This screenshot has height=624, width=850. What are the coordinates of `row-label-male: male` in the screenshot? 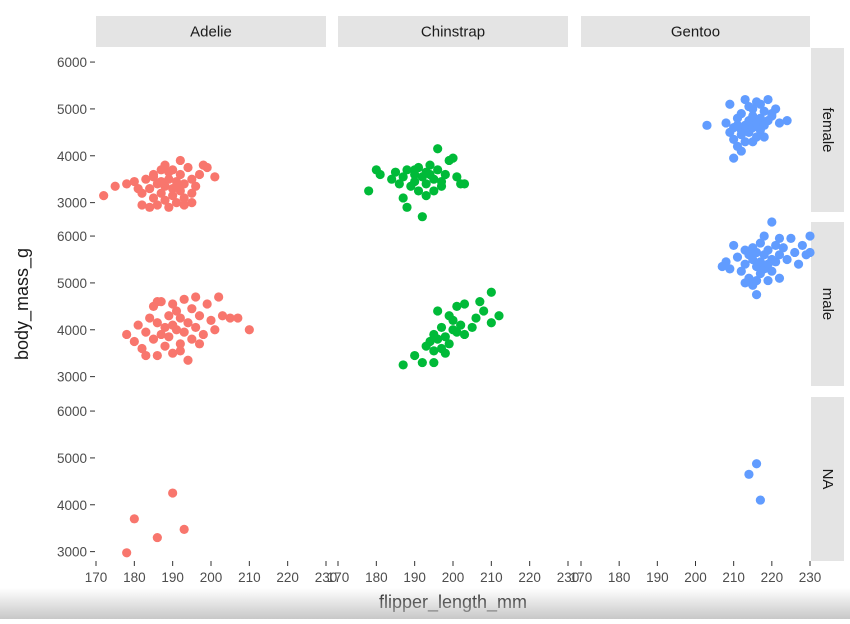 It's located at (827, 304).